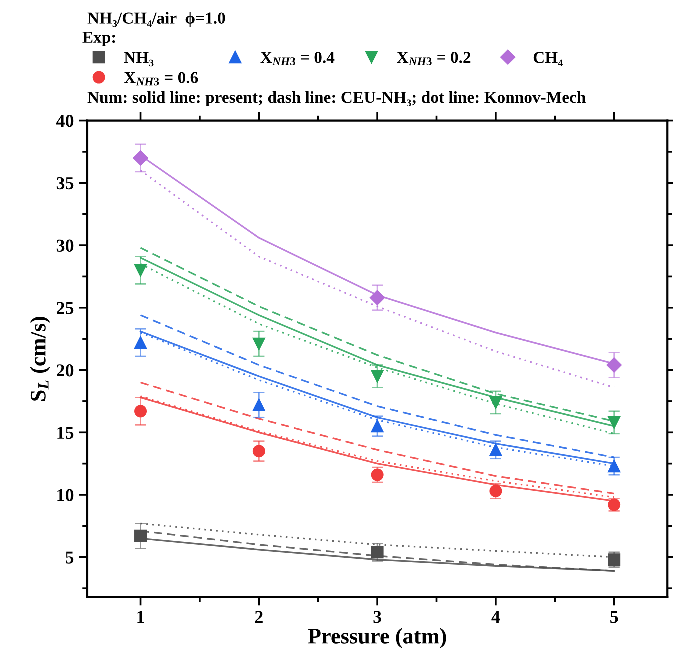  What do you see at coordinates (65, 183) in the screenshot?
I see `y-tick-label: 35` at bounding box center [65, 183].